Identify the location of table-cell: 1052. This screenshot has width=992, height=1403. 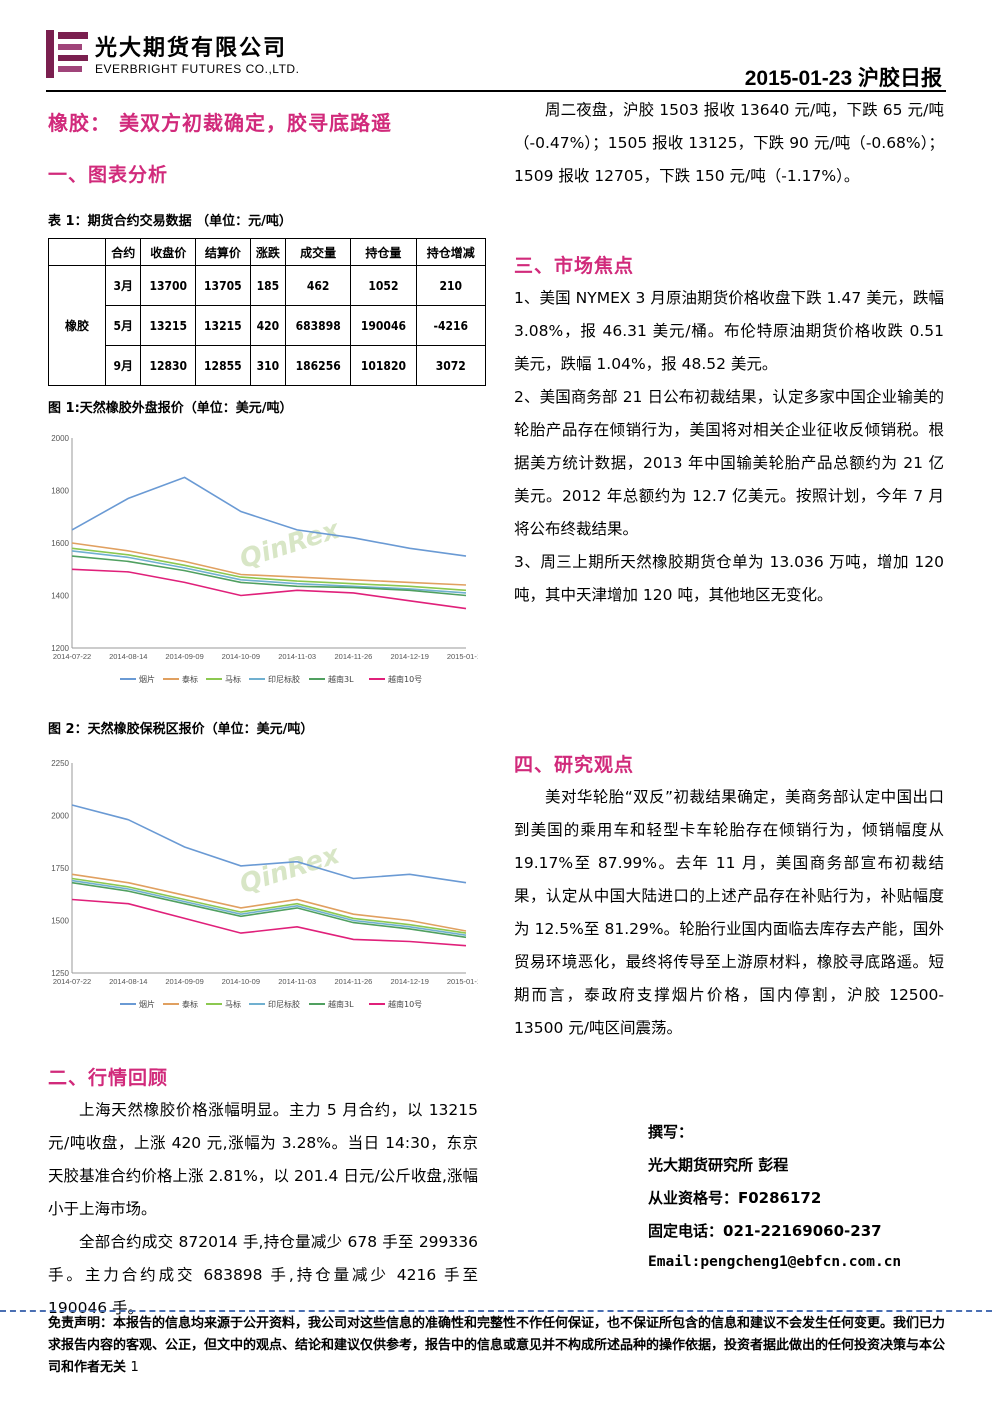
(383, 285).